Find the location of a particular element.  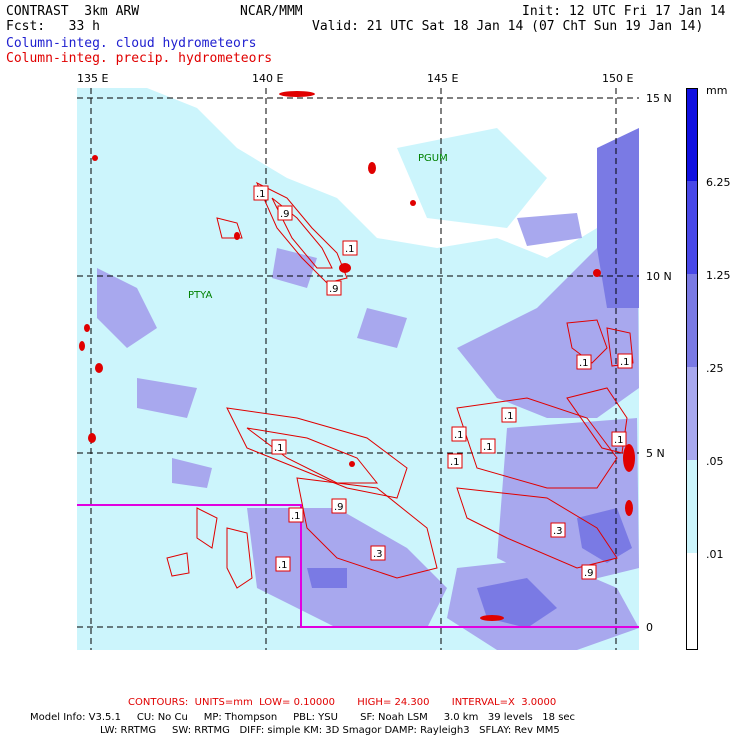

legend-label: .05 is located at coordinates (715, 461).